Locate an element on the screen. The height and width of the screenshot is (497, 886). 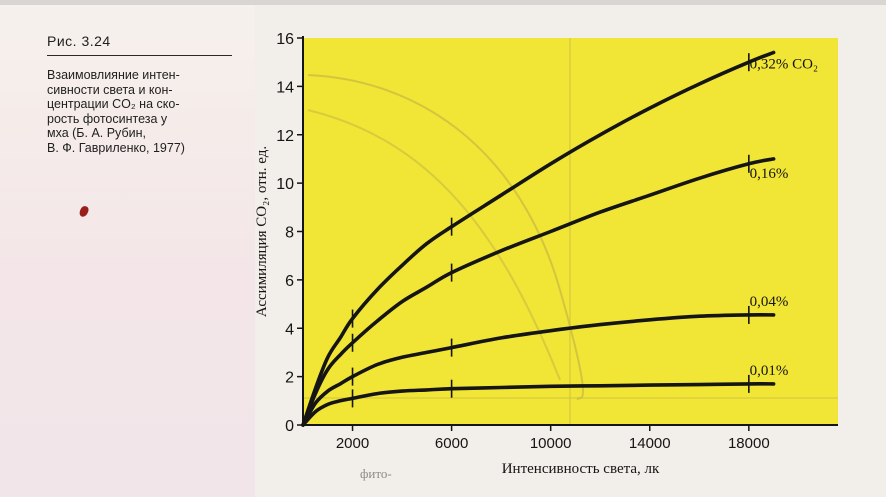
y-tick-label: 8 is located at coordinates (289, 233).